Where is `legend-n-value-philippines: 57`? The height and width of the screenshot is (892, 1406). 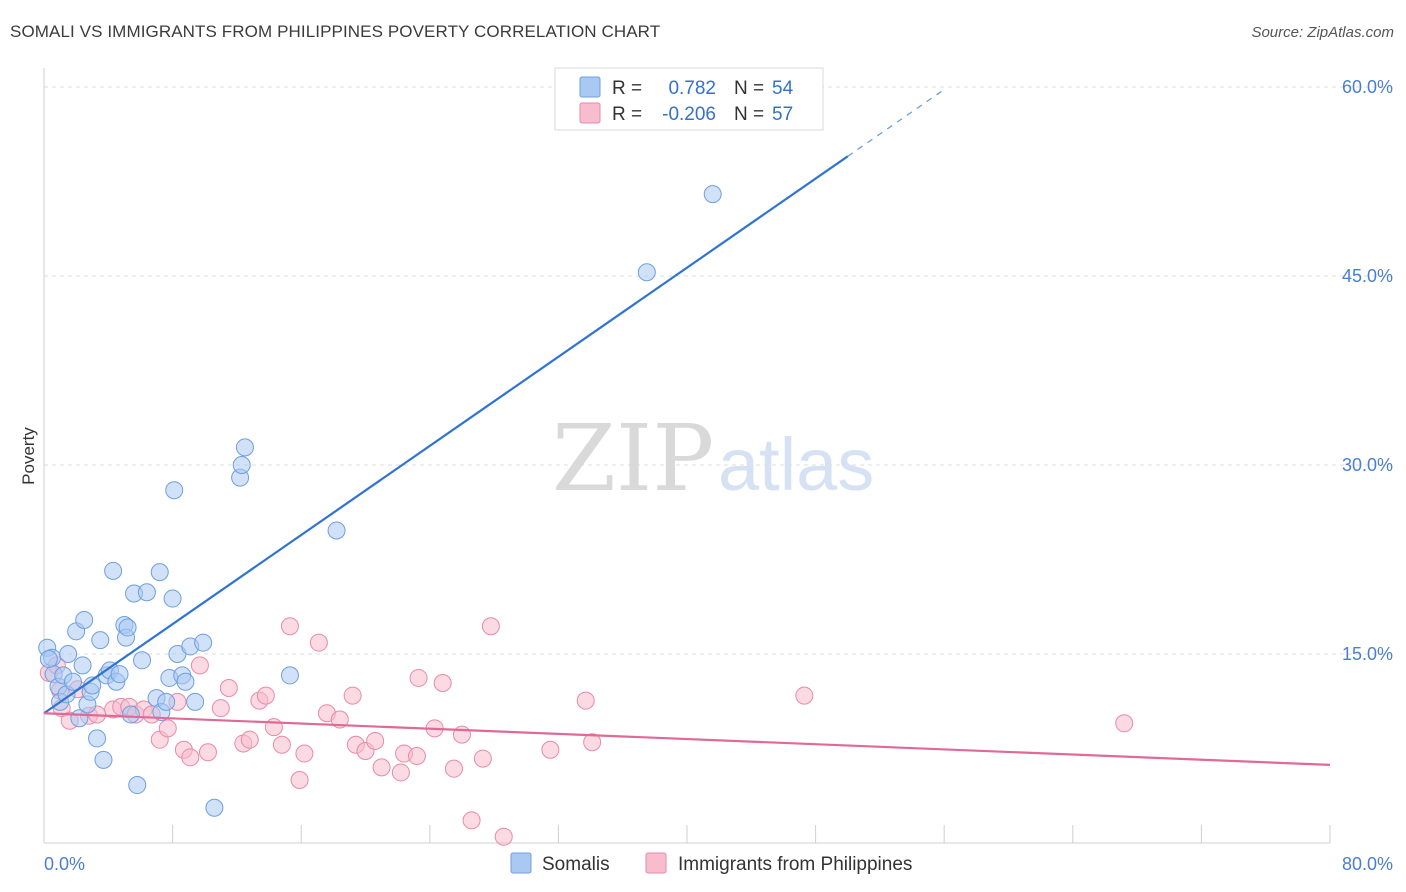
legend-n-value-philippines: 57 is located at coordinates (782, 114).